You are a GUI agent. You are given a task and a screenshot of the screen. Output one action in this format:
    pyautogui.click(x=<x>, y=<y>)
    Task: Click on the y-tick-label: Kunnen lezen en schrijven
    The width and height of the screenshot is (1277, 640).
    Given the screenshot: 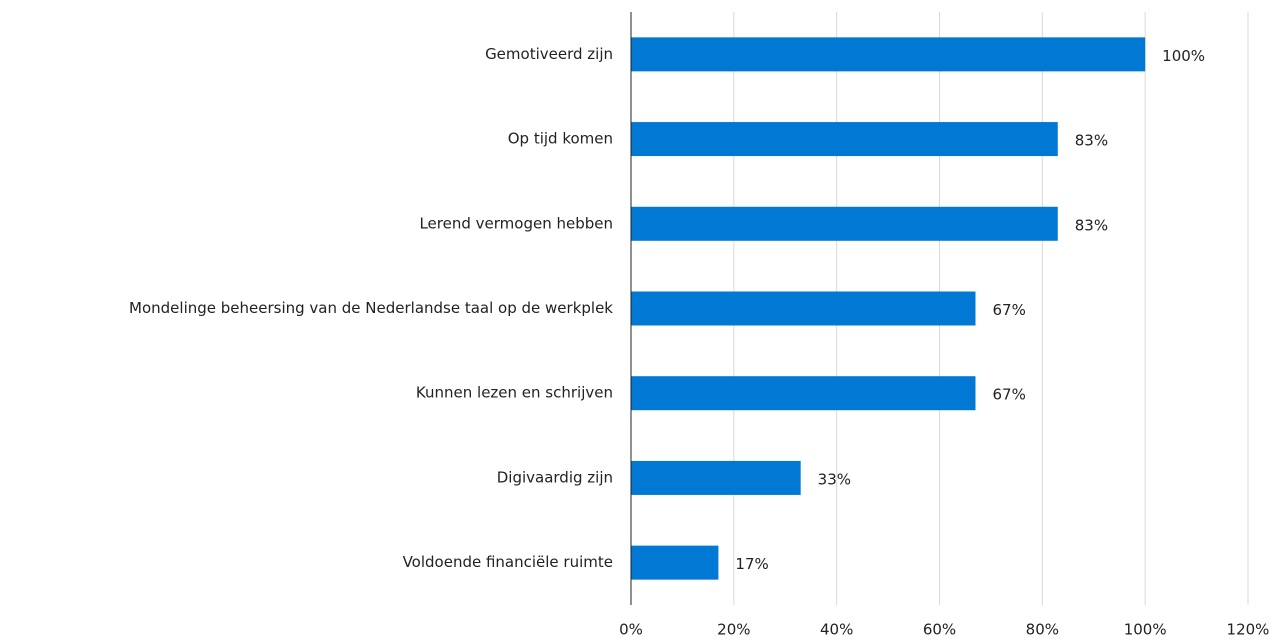 What is the action you would take?
    pyautogui.click(x=514, y=393)
    